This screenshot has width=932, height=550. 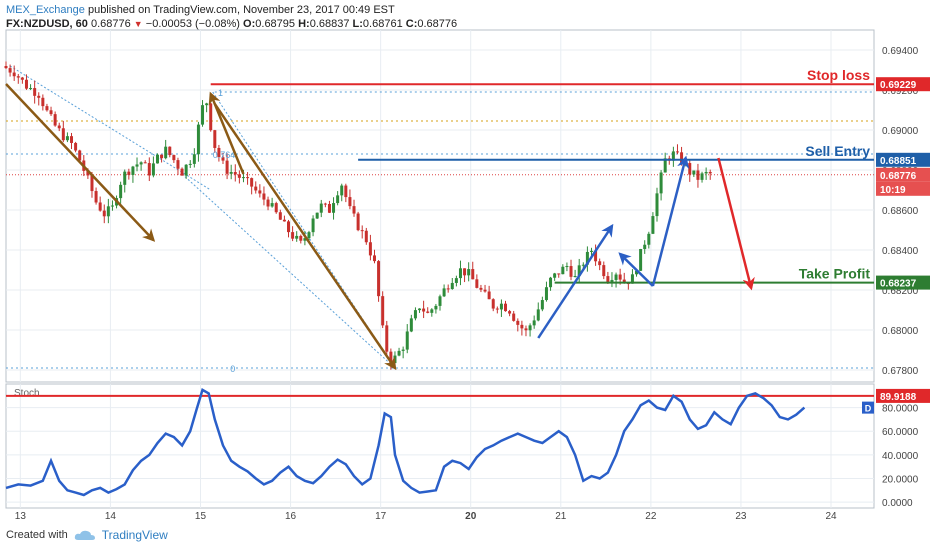 What do you see at coordinates (232, 369) in the screenshot?
I see `fib-0-label: 0` at bounding box center [232, 369].